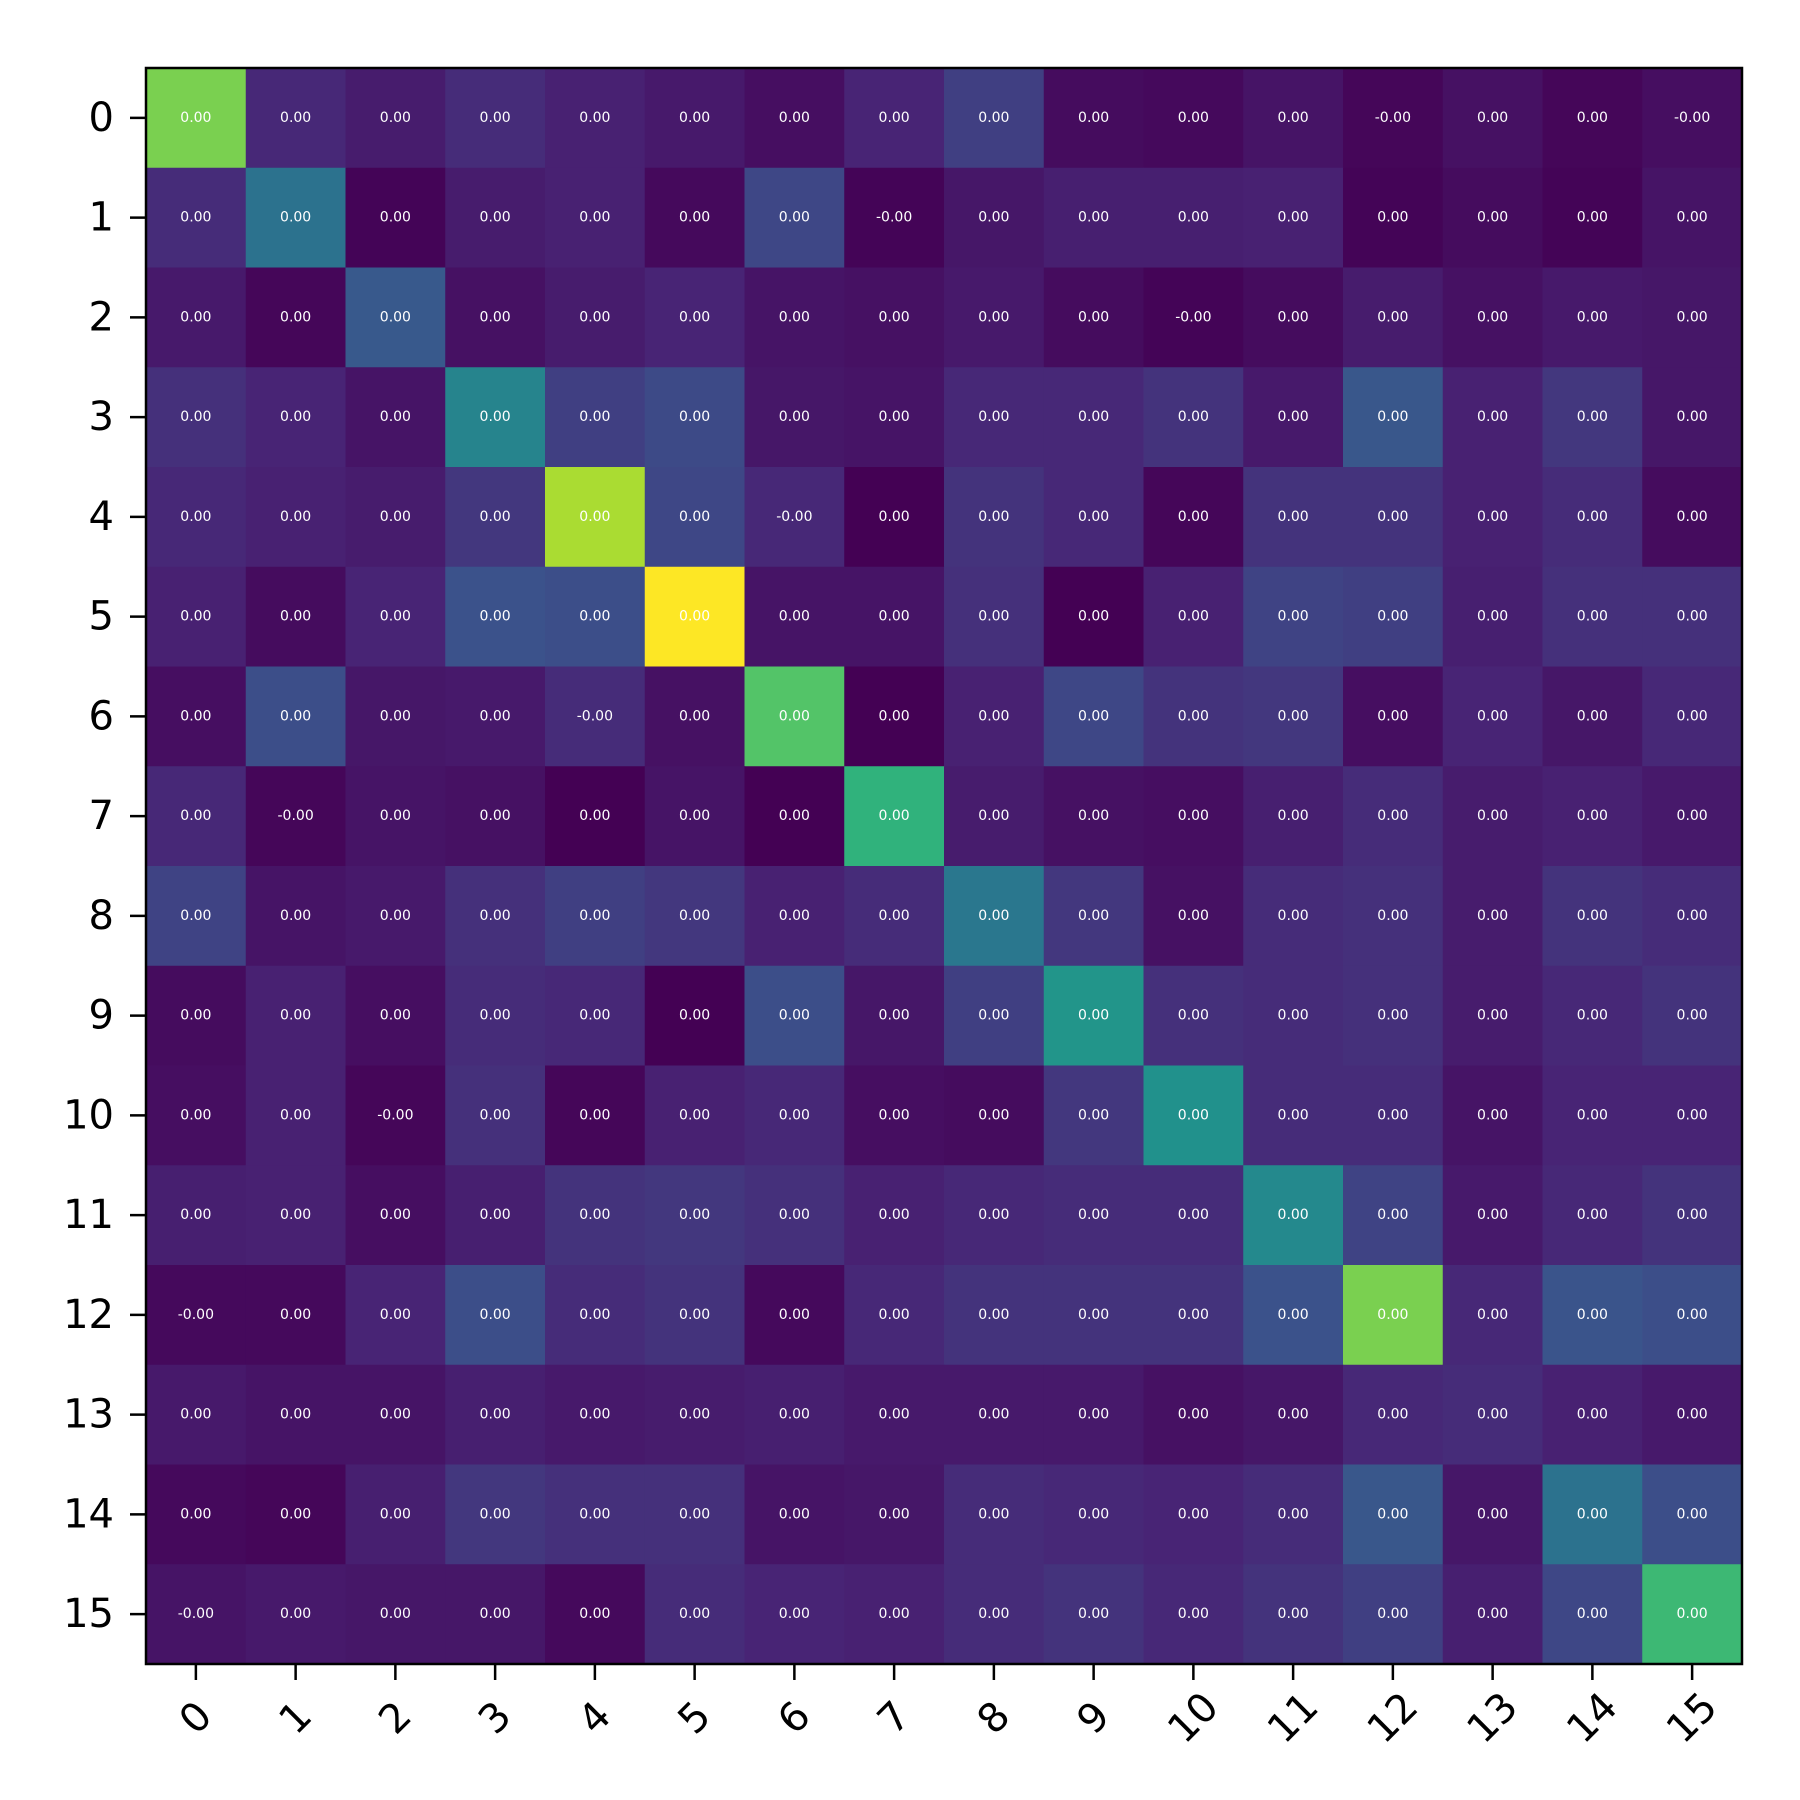  I want to click on cell-value-10-13: 0.00, so click(1492, 1115).